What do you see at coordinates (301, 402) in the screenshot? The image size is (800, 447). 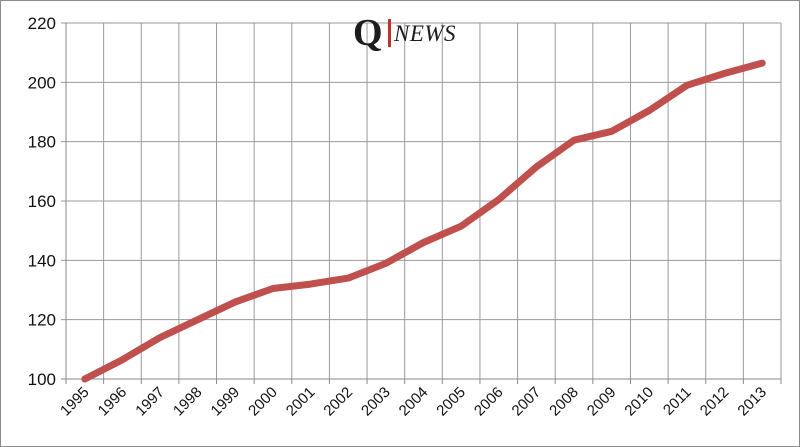 I see `x-tick-label: 2001` at bounding box center [301, 402].